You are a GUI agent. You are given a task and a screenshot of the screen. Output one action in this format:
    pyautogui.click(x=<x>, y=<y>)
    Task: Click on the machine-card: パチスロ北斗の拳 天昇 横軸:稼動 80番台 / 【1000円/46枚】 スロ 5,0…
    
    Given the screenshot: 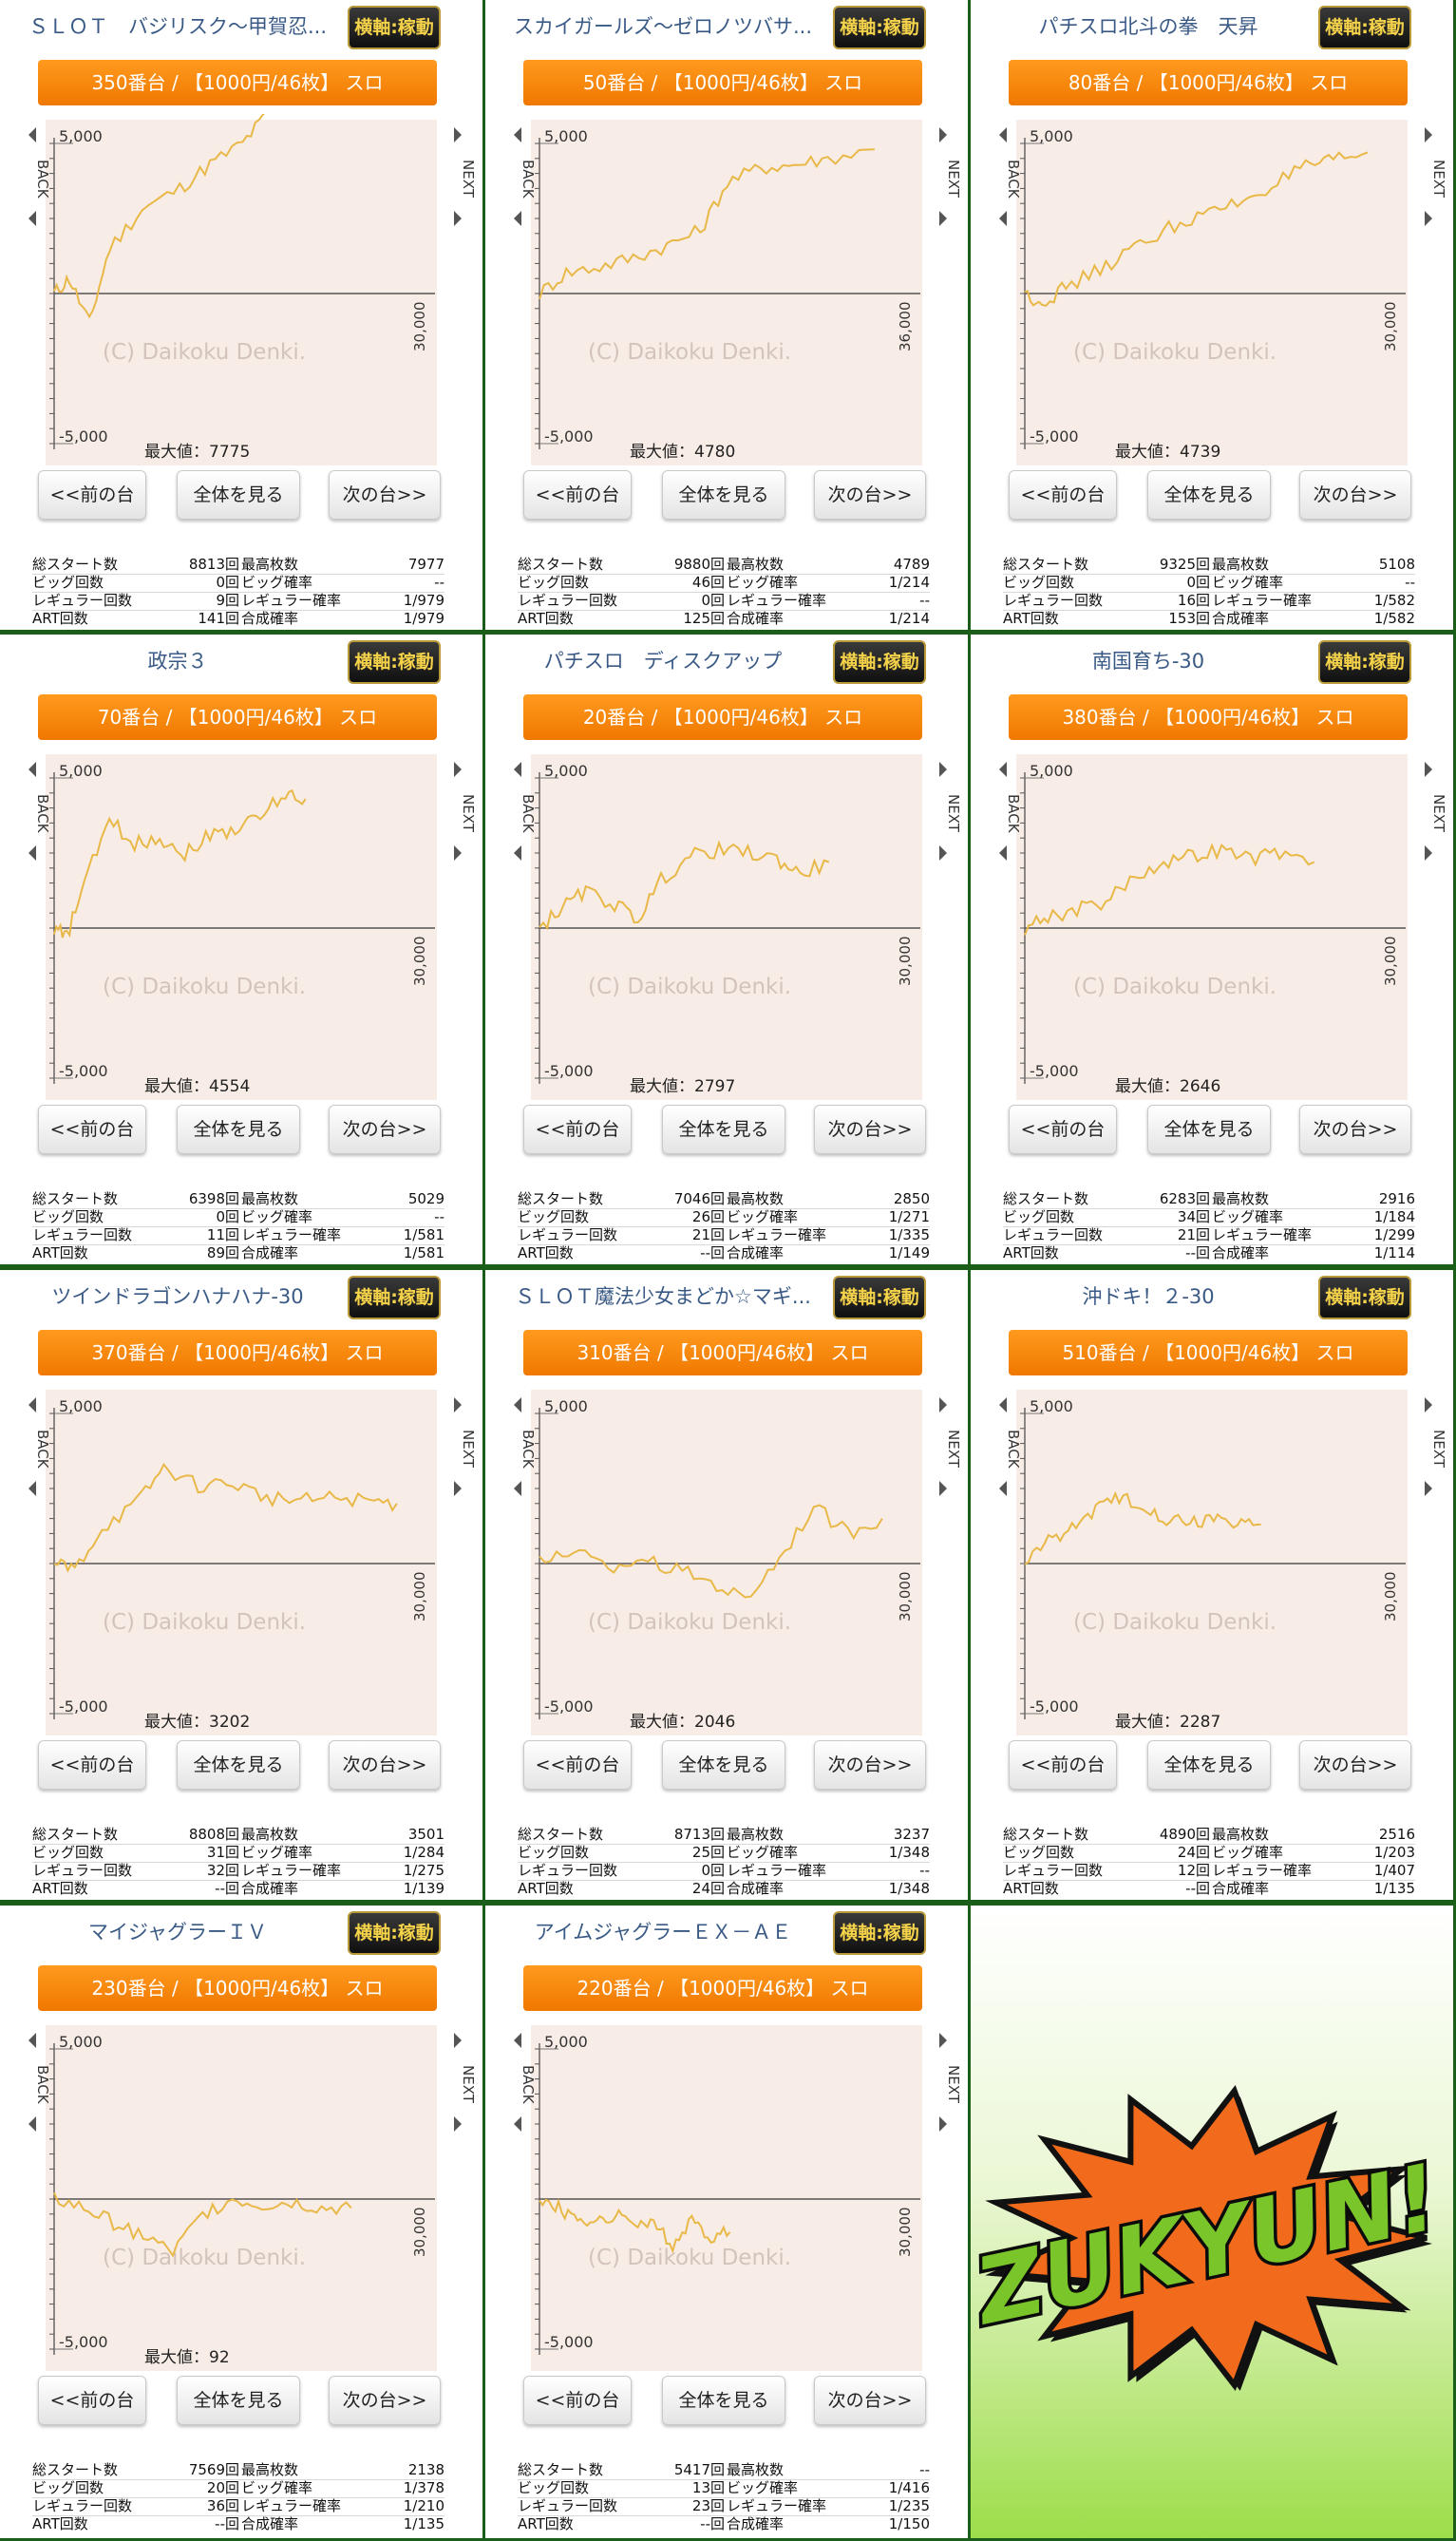 What is the action you would take?
    pyautogui.click(x=1212, y=315)
    